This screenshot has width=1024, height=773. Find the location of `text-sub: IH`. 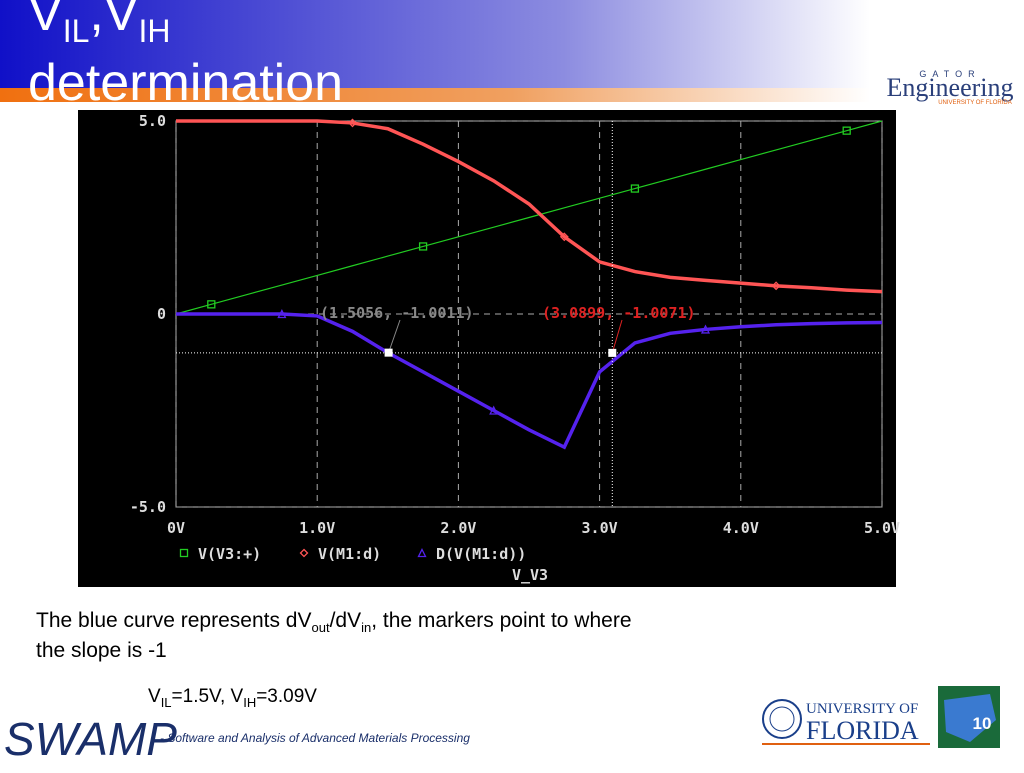

text-sub: IH is located at coordinates (249, 702).